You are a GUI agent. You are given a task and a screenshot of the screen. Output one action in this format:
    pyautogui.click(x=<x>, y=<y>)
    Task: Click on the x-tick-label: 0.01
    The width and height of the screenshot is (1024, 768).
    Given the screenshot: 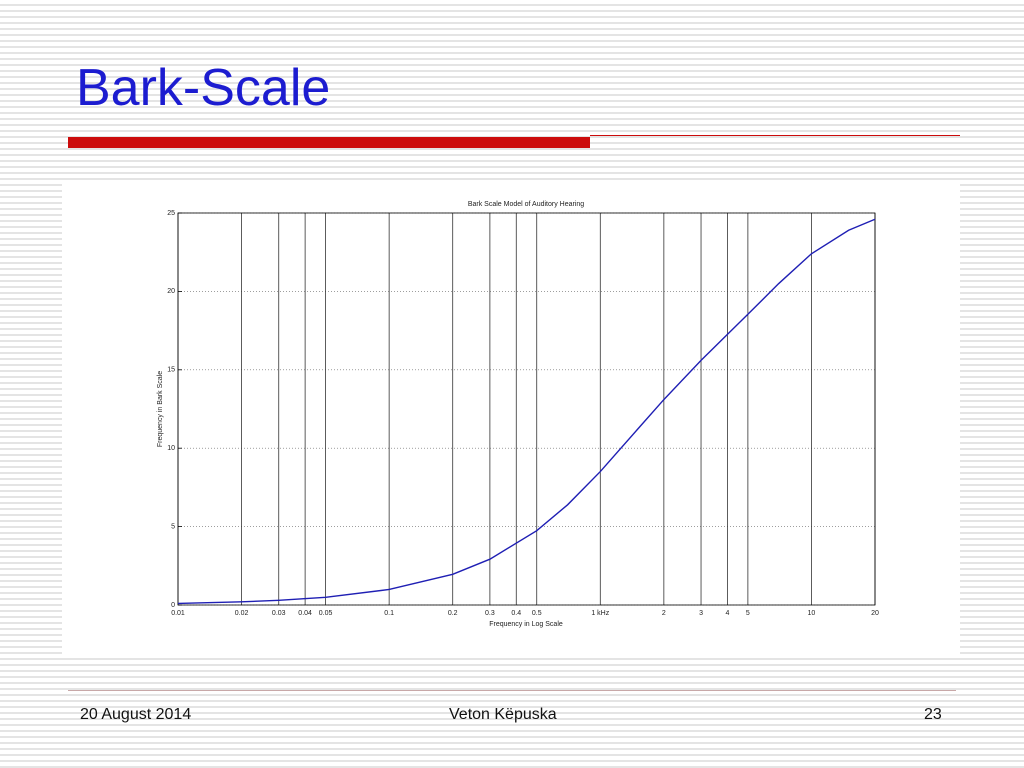 What is the action you would take?
    pyautogui.click(x=178, y=613)
    